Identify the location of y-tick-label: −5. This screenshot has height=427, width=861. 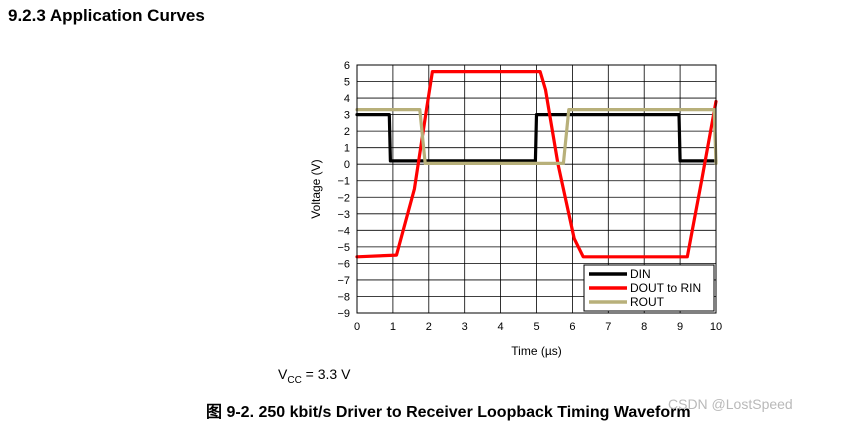
(343, 248).